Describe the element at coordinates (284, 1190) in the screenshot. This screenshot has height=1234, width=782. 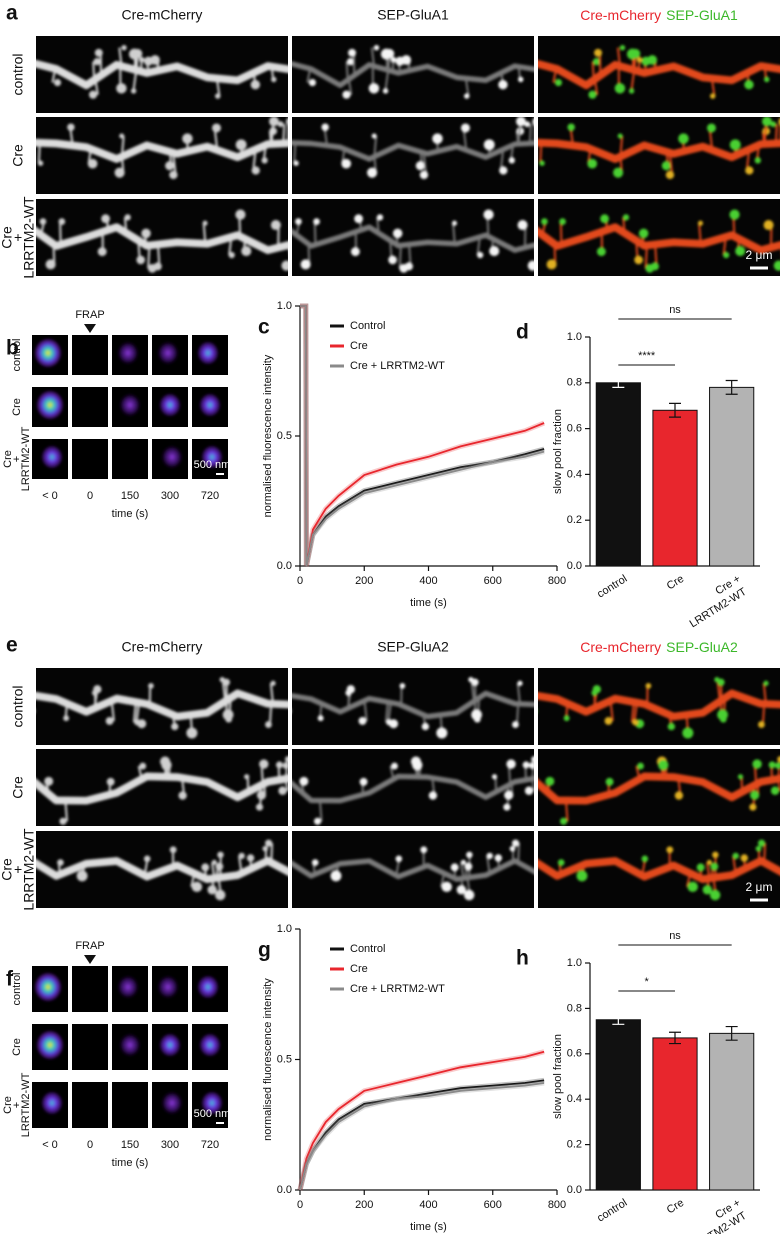
I see `y-tick-label: 0.0` at that location.